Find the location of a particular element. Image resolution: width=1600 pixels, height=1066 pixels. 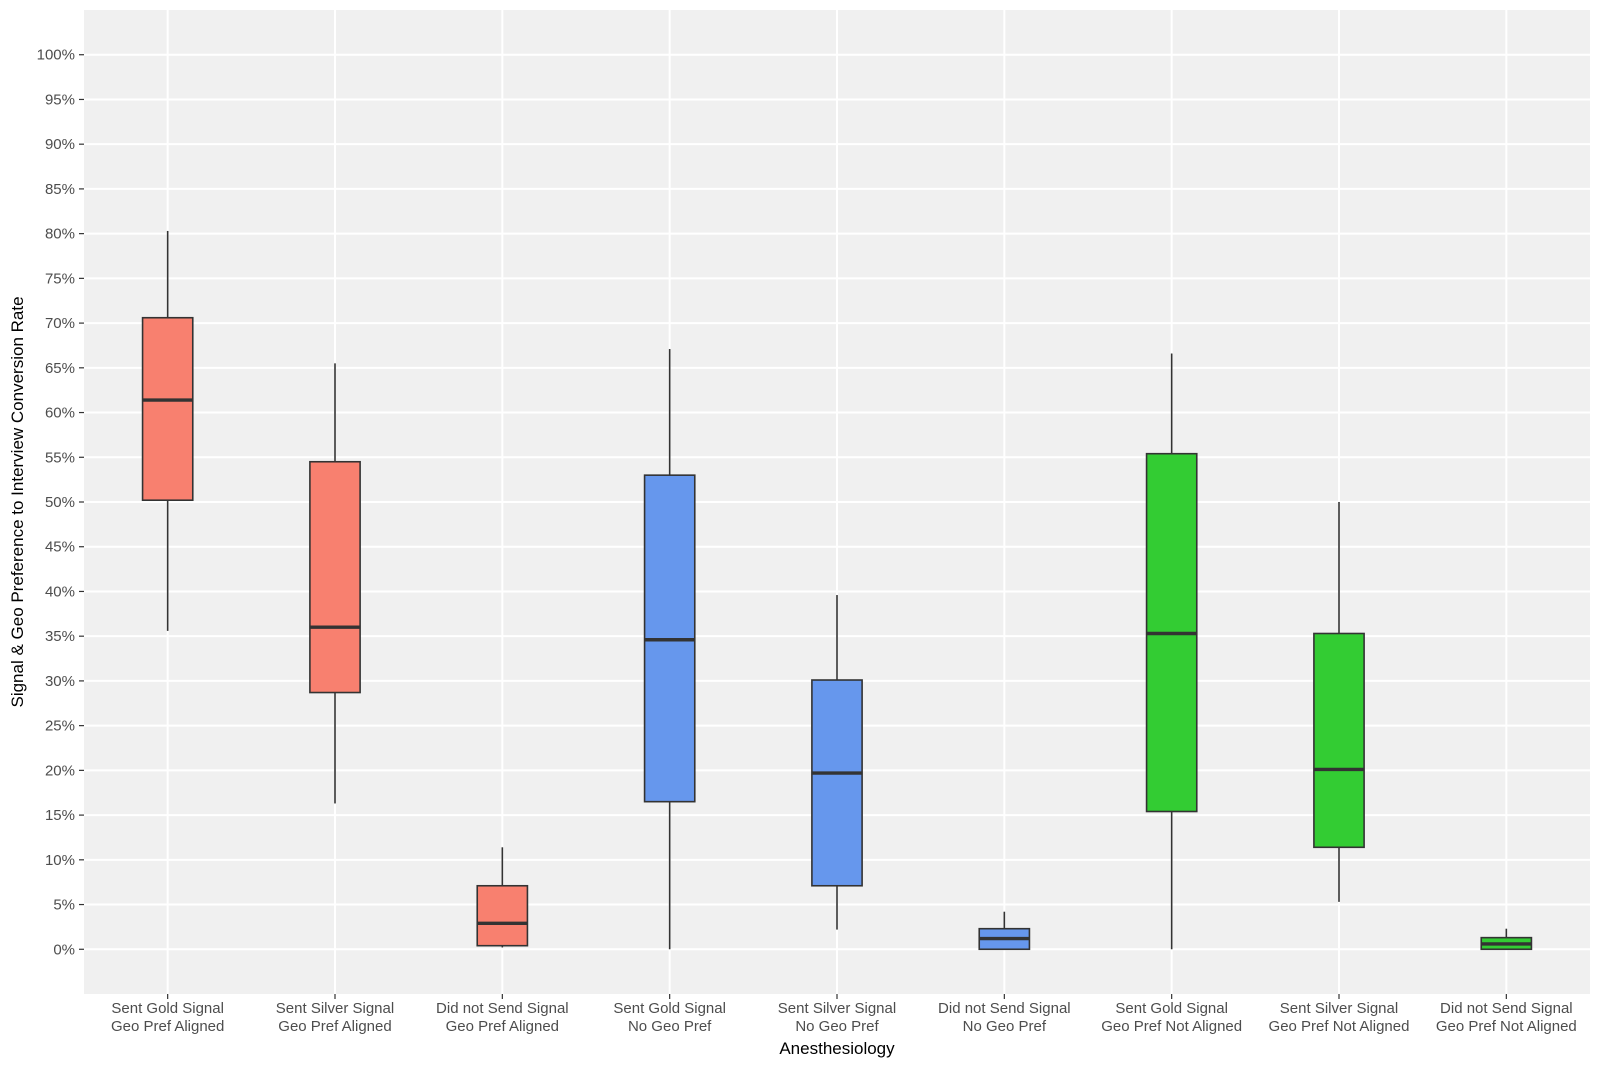

y-tick-label: 90% is located at coordinates (60, 144).